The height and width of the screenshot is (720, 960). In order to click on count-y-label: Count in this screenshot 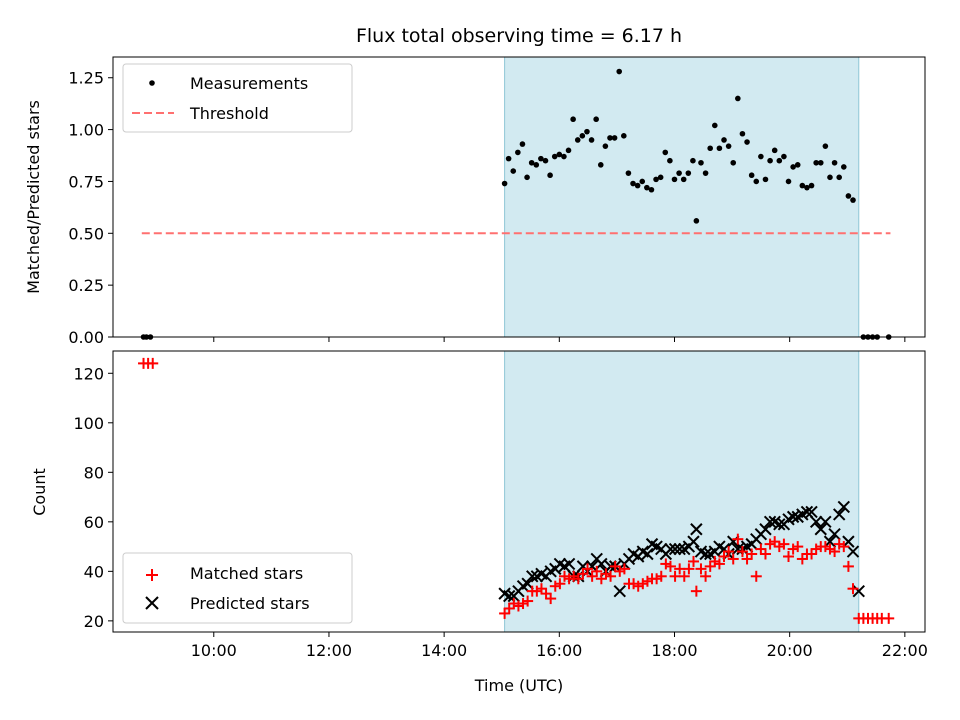, I will do `click(39, 492)`.